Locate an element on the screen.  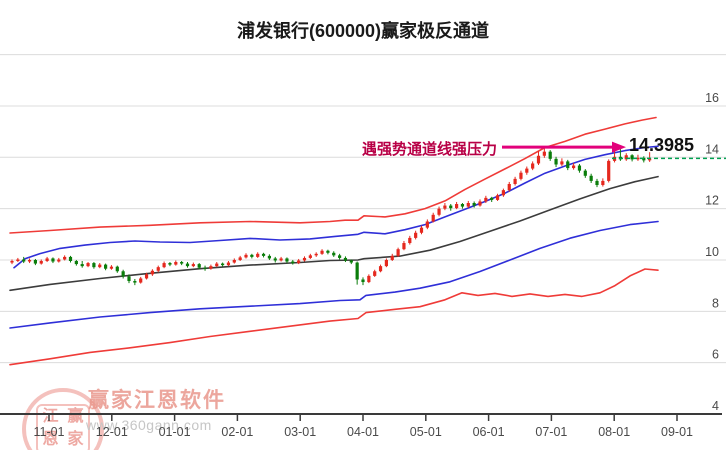
y-tick-label: 10 is located at coordinates (712, 252).